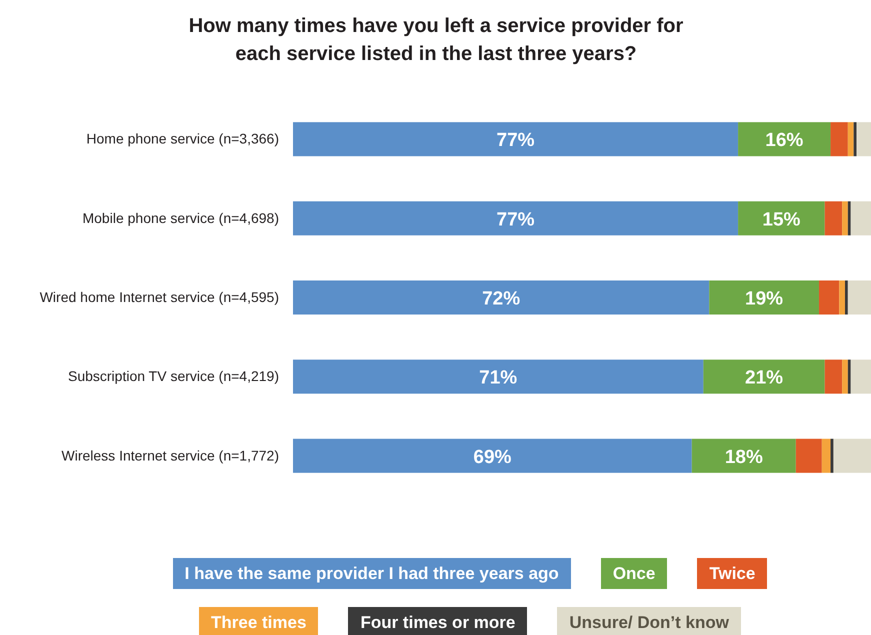 The image size is (871, 635). Describe the element at coordinates (438, 621) in the screenshot. I see `text: Four times or more` at that location.